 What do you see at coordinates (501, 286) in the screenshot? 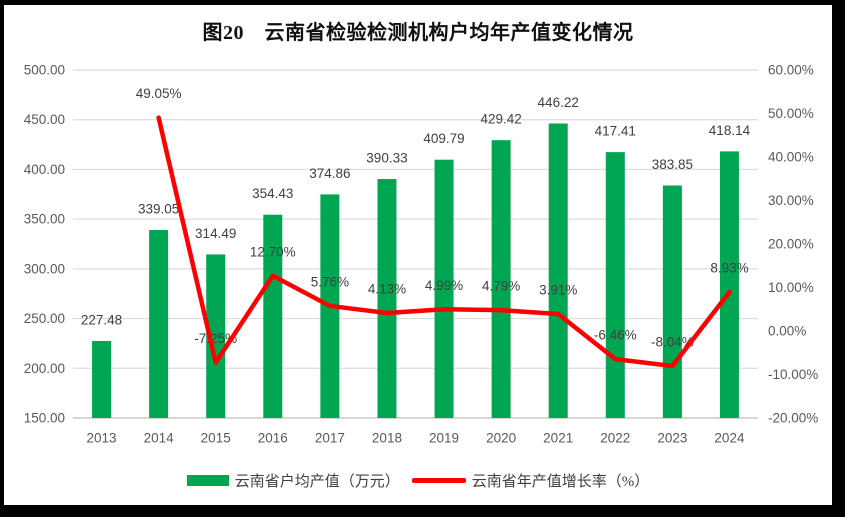
I see `line-label-2020: 4.79%` at bounding box center [501, 286].